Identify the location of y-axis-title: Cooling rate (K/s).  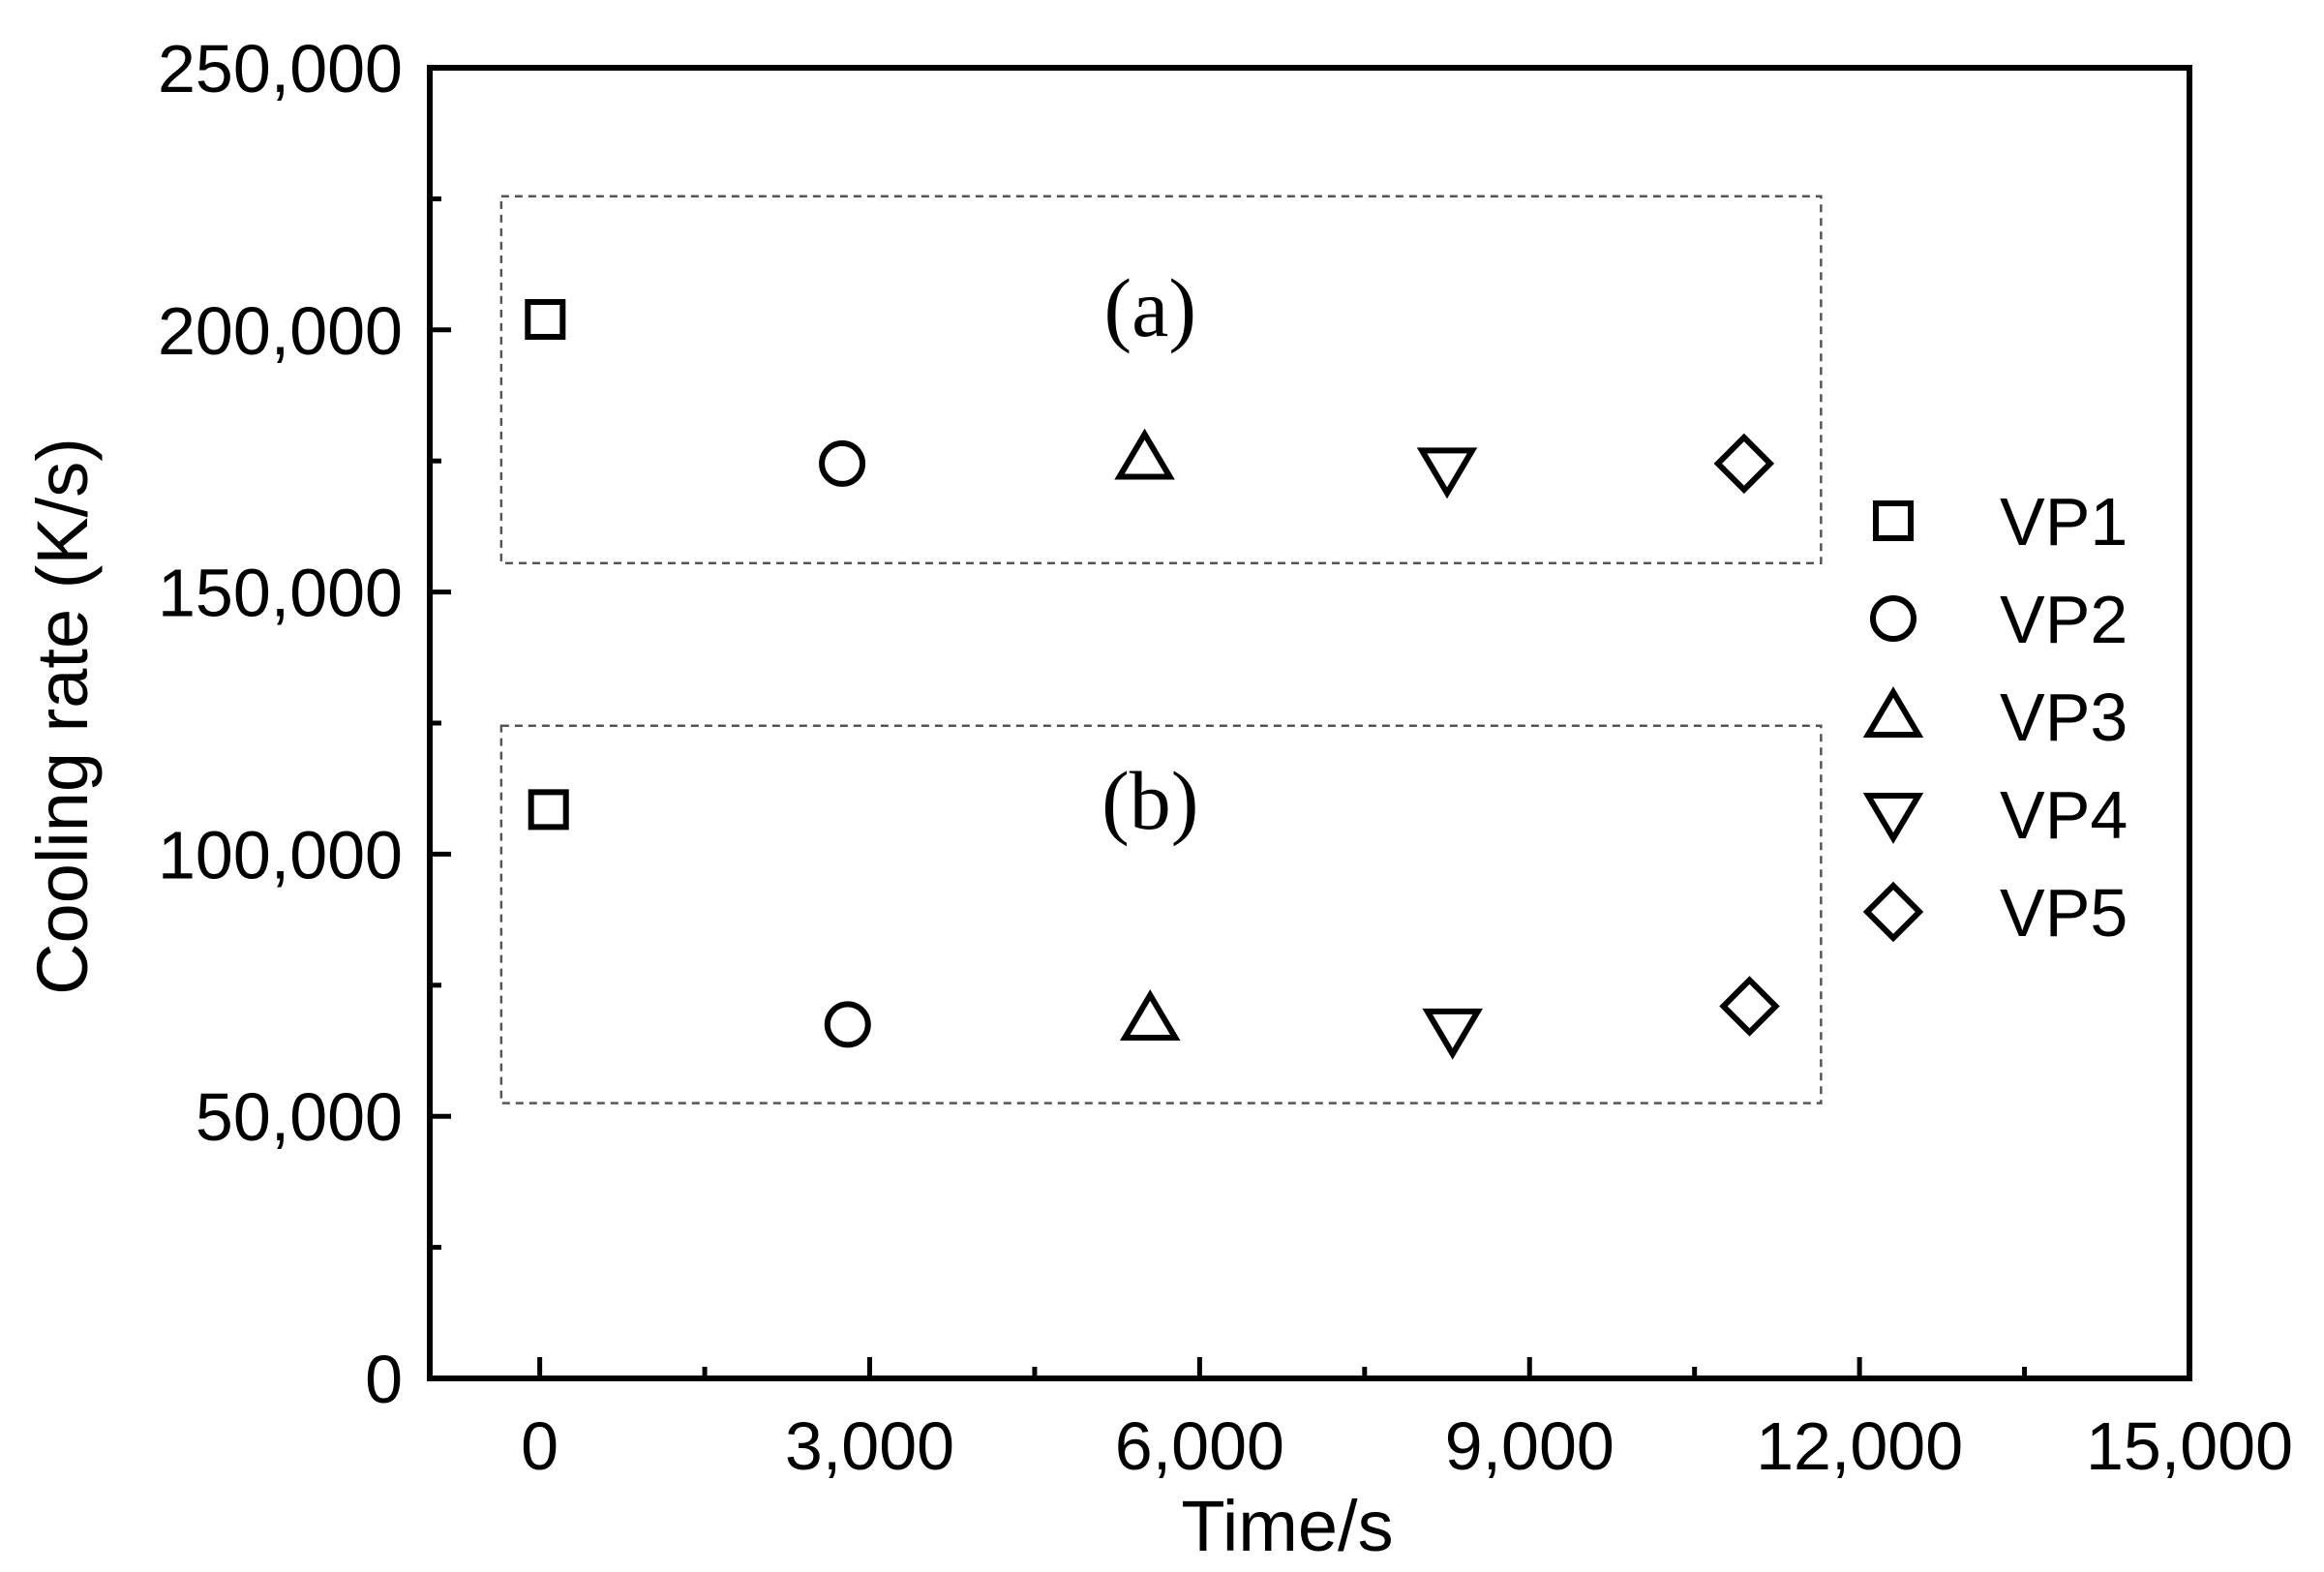
(63, 716).